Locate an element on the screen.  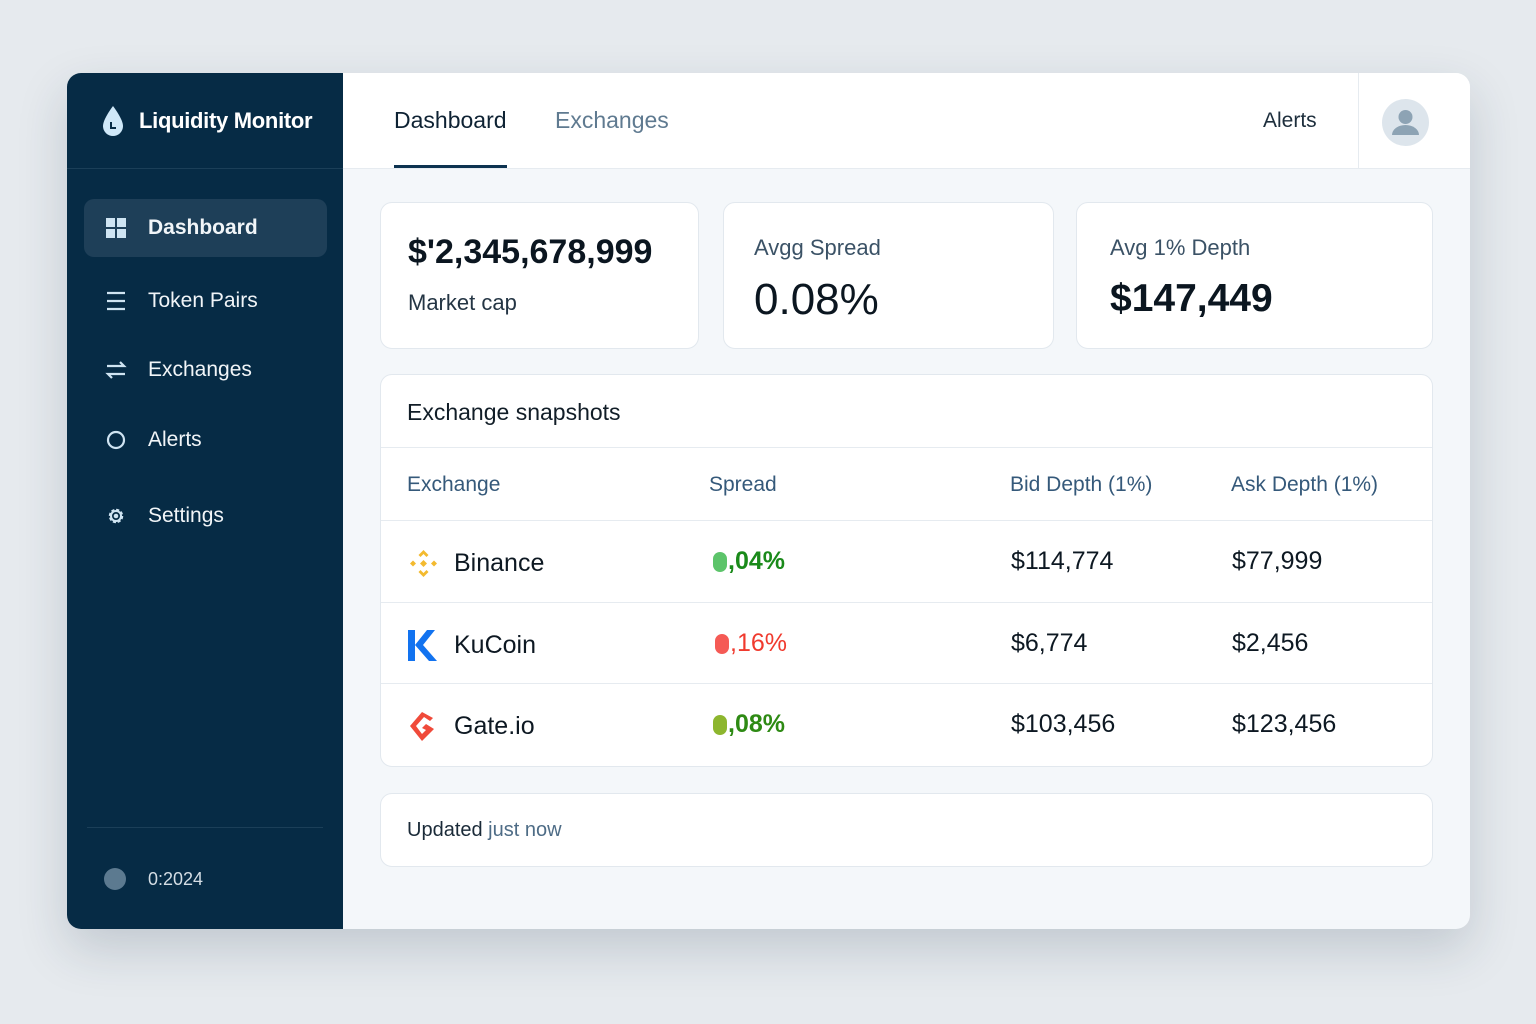
avg-spread-label: Avgg Spread is located at coordinates (817, 247).